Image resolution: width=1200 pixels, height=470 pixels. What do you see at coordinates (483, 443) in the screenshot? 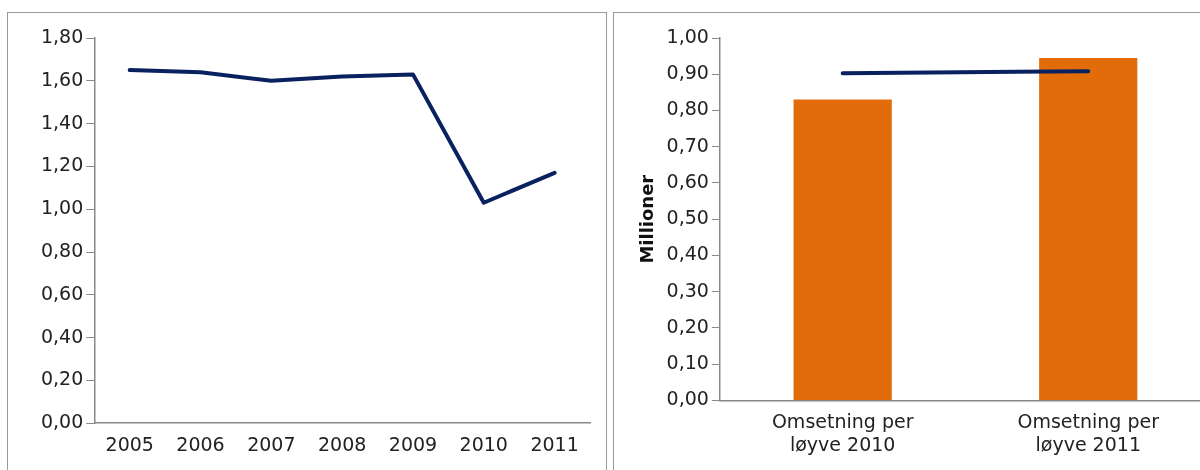
I see `x-tick-label: 2010` at bounding box center [483, 443].